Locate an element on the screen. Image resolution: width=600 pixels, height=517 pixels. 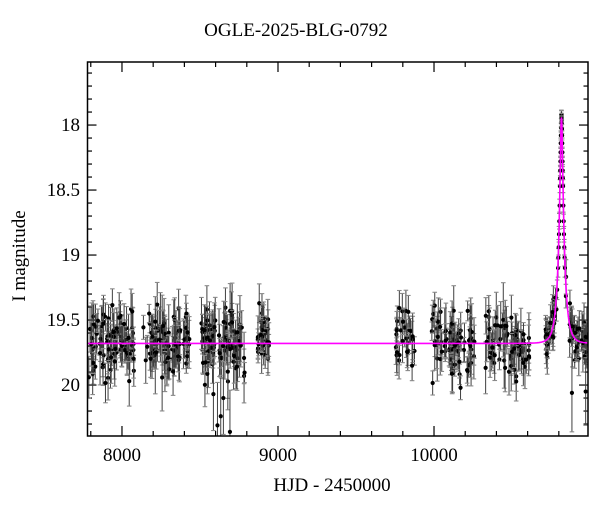
y-tick-label: 19 is located at coordinates (70, 255).